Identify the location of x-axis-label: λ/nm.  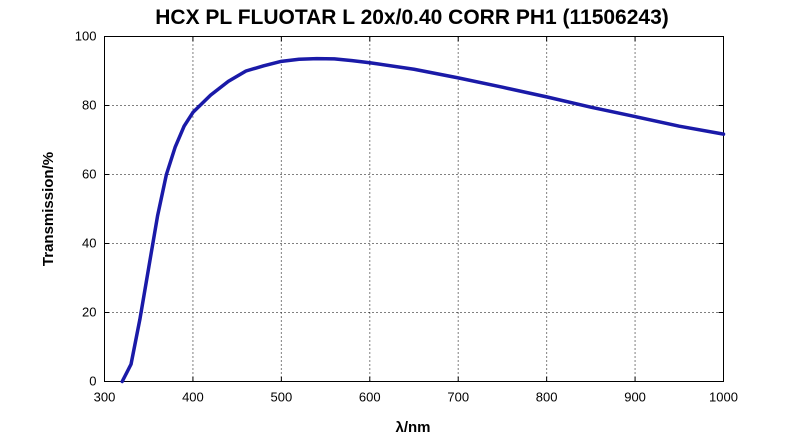
(412, 427).